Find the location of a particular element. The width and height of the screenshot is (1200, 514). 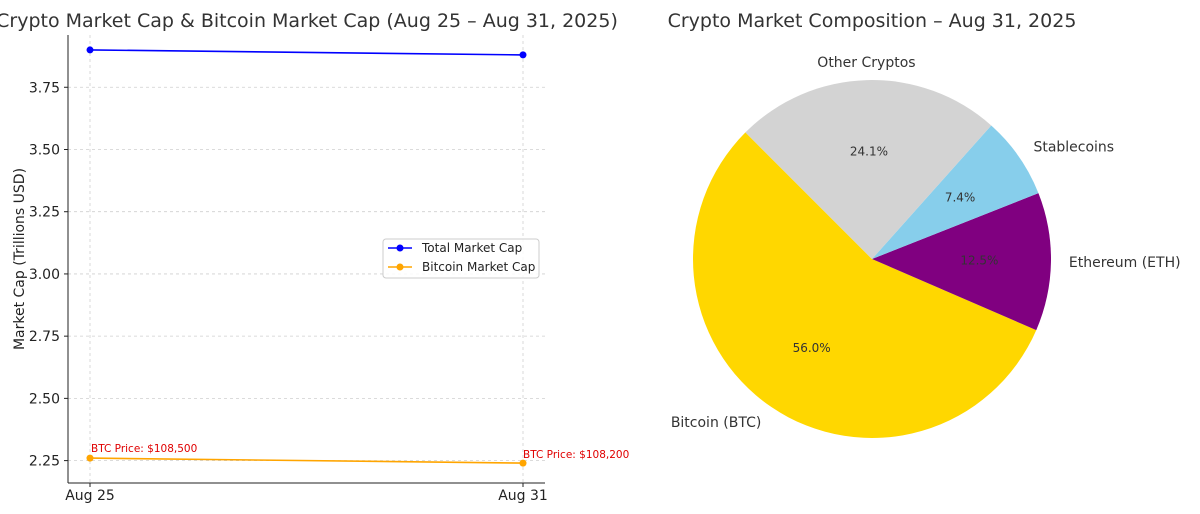

pie-chart-title: Crypto Market Composition – Aug 31, 2025 is located at coordinates (872, 21).